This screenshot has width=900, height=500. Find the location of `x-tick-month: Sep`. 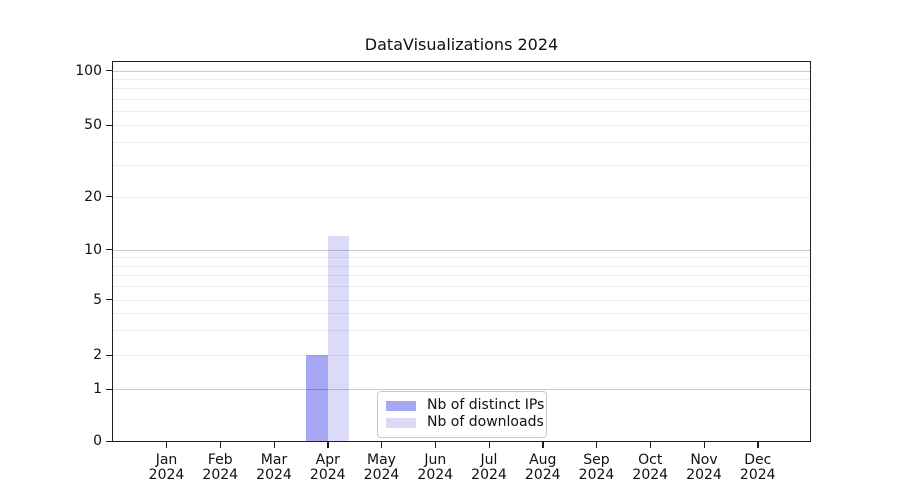

x-tick-month: Sep is located at coordinates (596, 460).